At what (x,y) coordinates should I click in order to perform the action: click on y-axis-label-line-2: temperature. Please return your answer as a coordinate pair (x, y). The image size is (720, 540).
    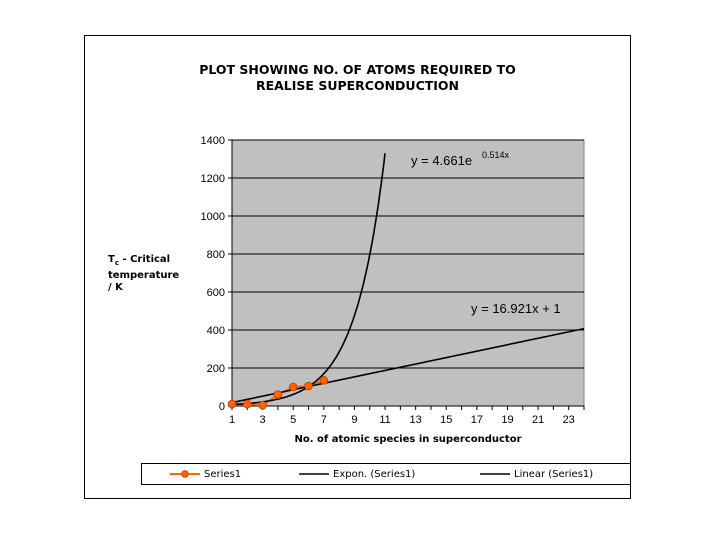
    Looking at the image, I should click on (144, 275).